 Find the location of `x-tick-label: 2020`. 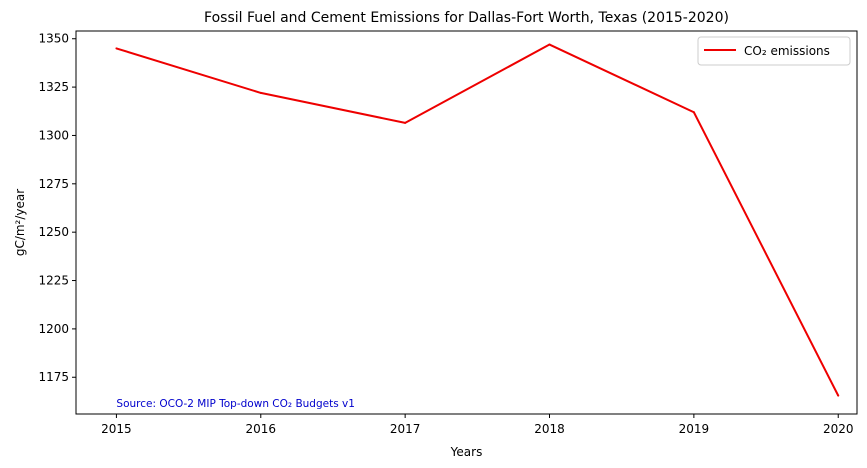

x-tick-label: 2020 is located at coordinates (838, 429).